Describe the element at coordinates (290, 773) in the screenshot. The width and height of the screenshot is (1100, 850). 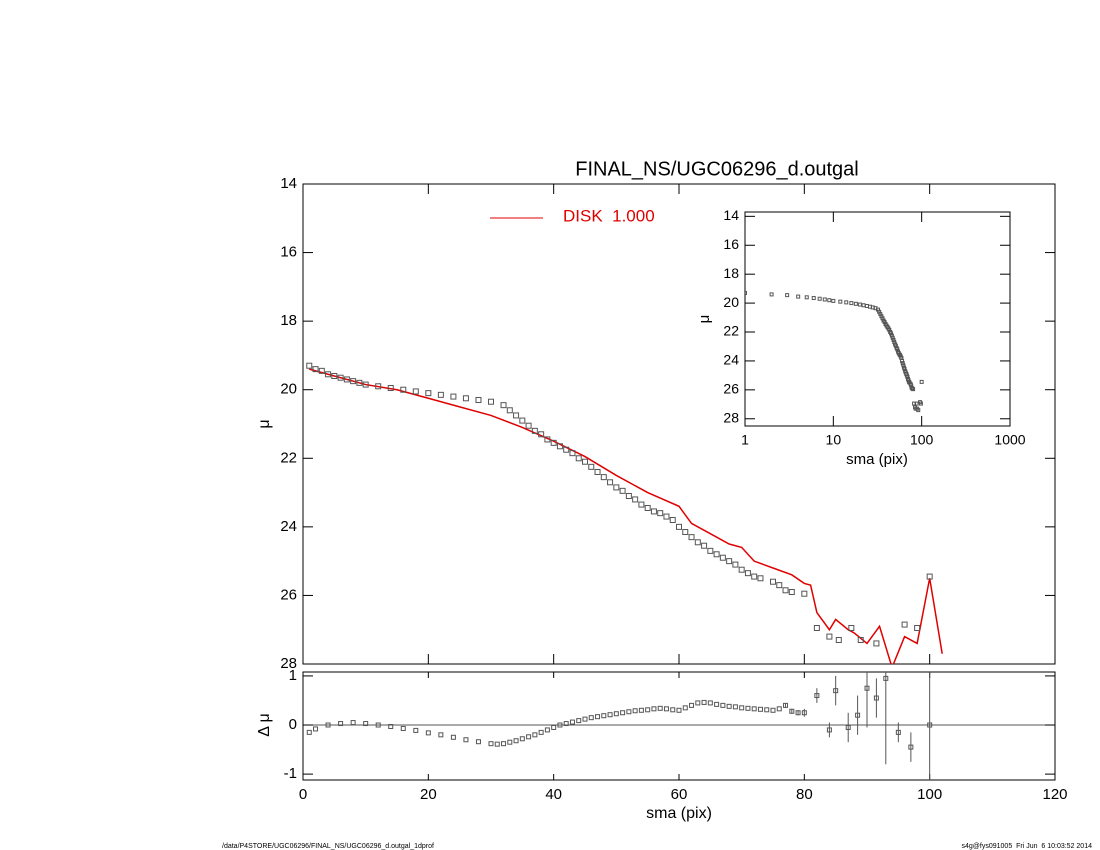
I see `y-tick-label: -1` at that location.